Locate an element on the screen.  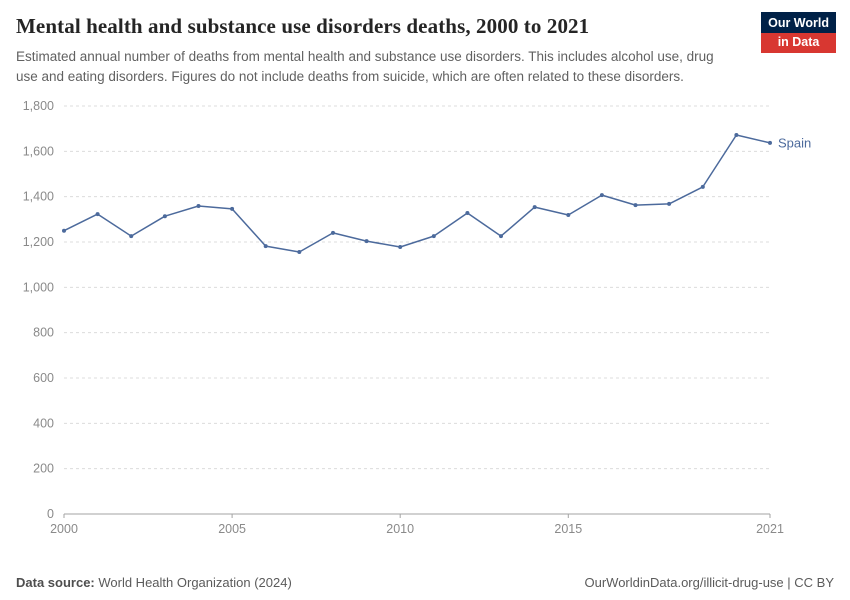
y-axis-tick-label: 800 is located at coordinates (43, 332).